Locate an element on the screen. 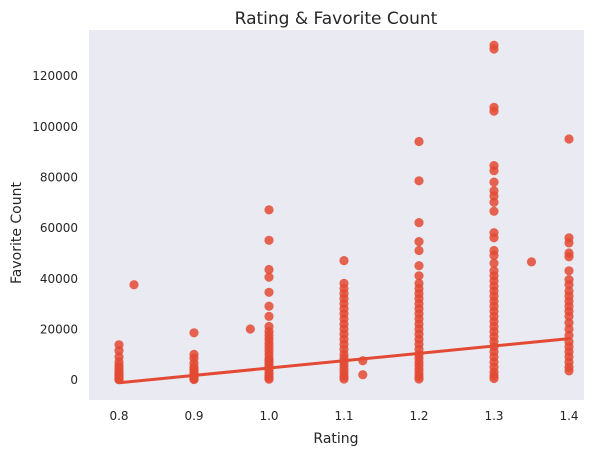 The height and width of the screenshot is (457, 592). x-tick-label: 1.4 is located at coordinates (568, 416).